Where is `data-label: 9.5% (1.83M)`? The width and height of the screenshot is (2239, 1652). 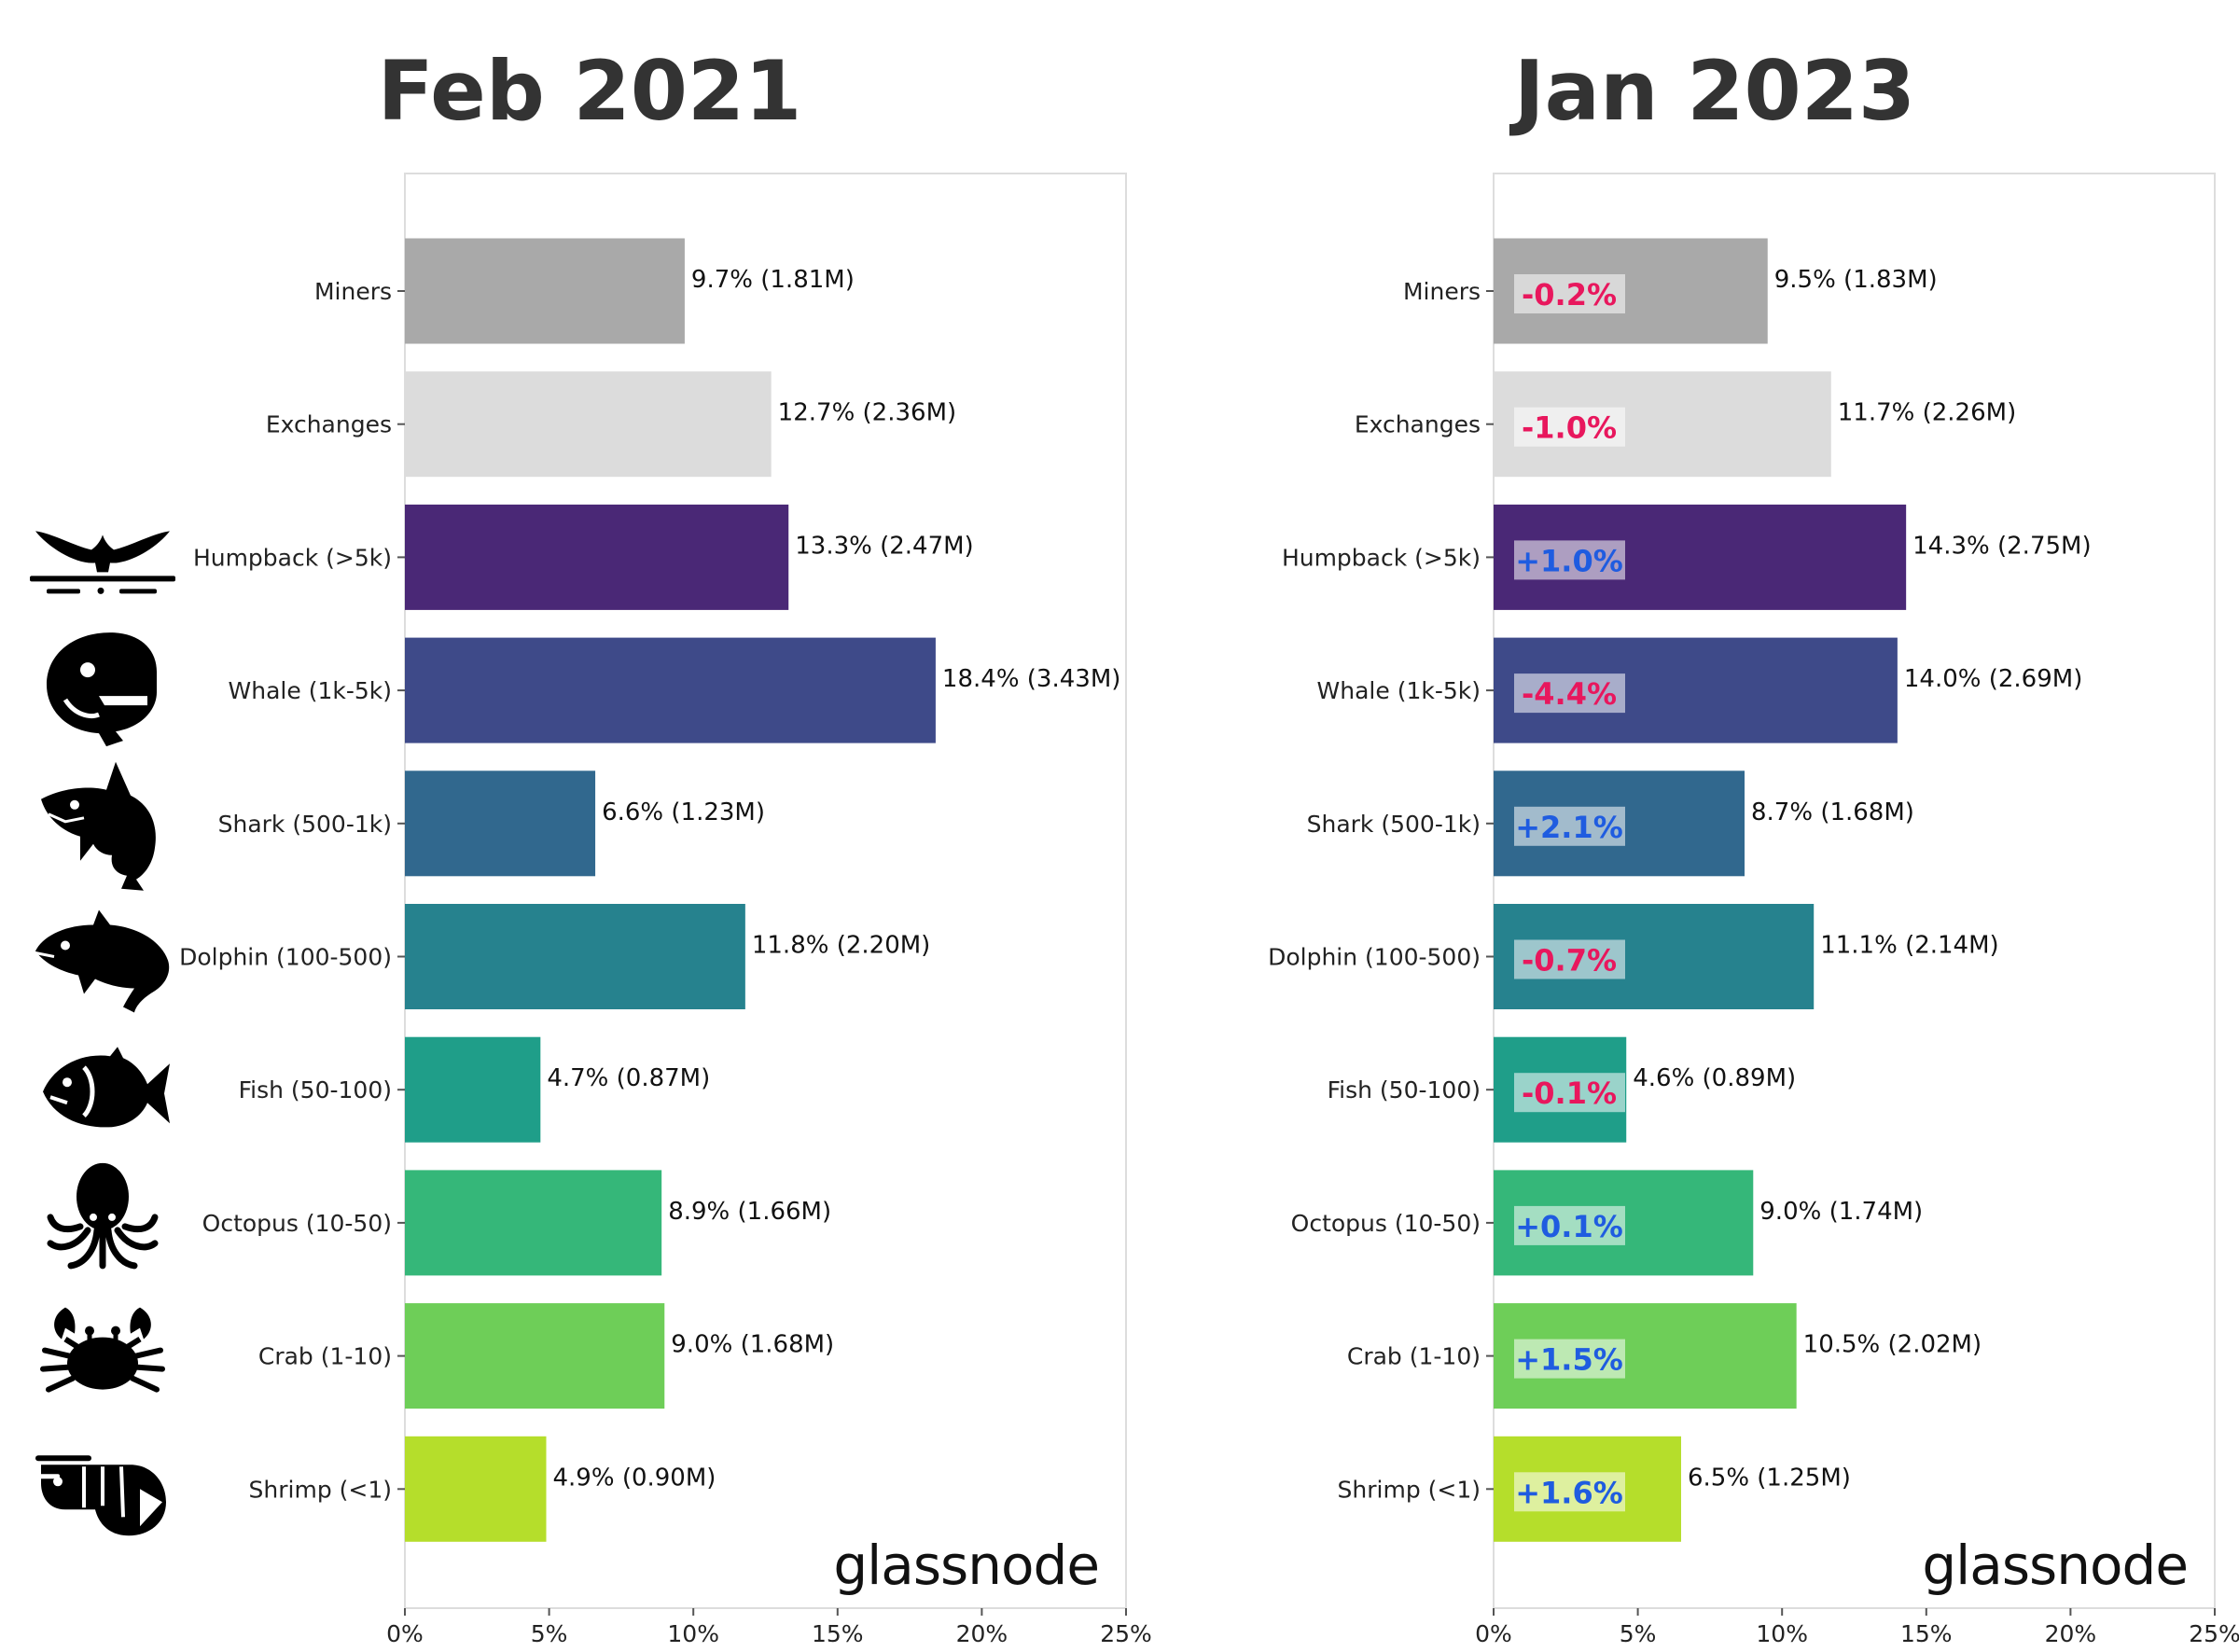 data-label: 9.5% (1.83M) is located at coordinates (1856, 280).